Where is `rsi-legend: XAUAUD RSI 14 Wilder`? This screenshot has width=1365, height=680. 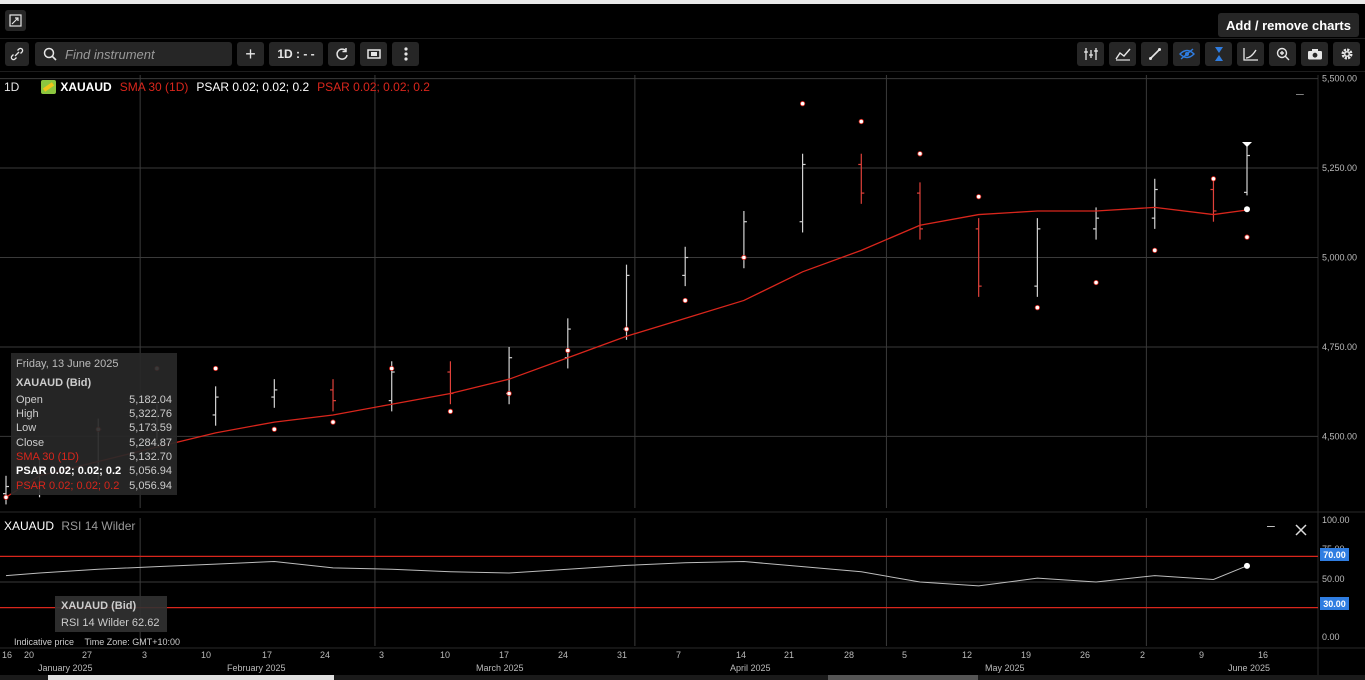 rsi-legend: XAUAUD RSI 14 Wilder is located at coordinates (69, 526).